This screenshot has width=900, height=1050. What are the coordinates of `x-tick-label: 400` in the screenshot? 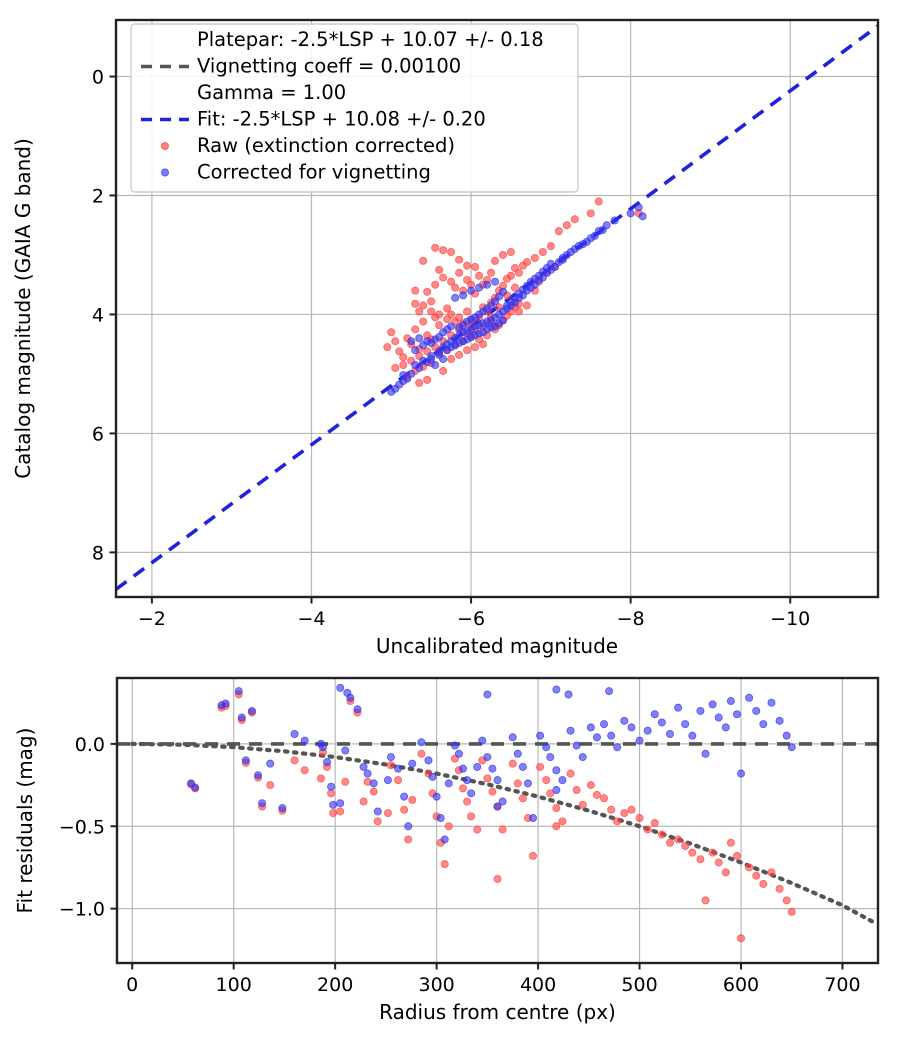 It's located at (538, 985).